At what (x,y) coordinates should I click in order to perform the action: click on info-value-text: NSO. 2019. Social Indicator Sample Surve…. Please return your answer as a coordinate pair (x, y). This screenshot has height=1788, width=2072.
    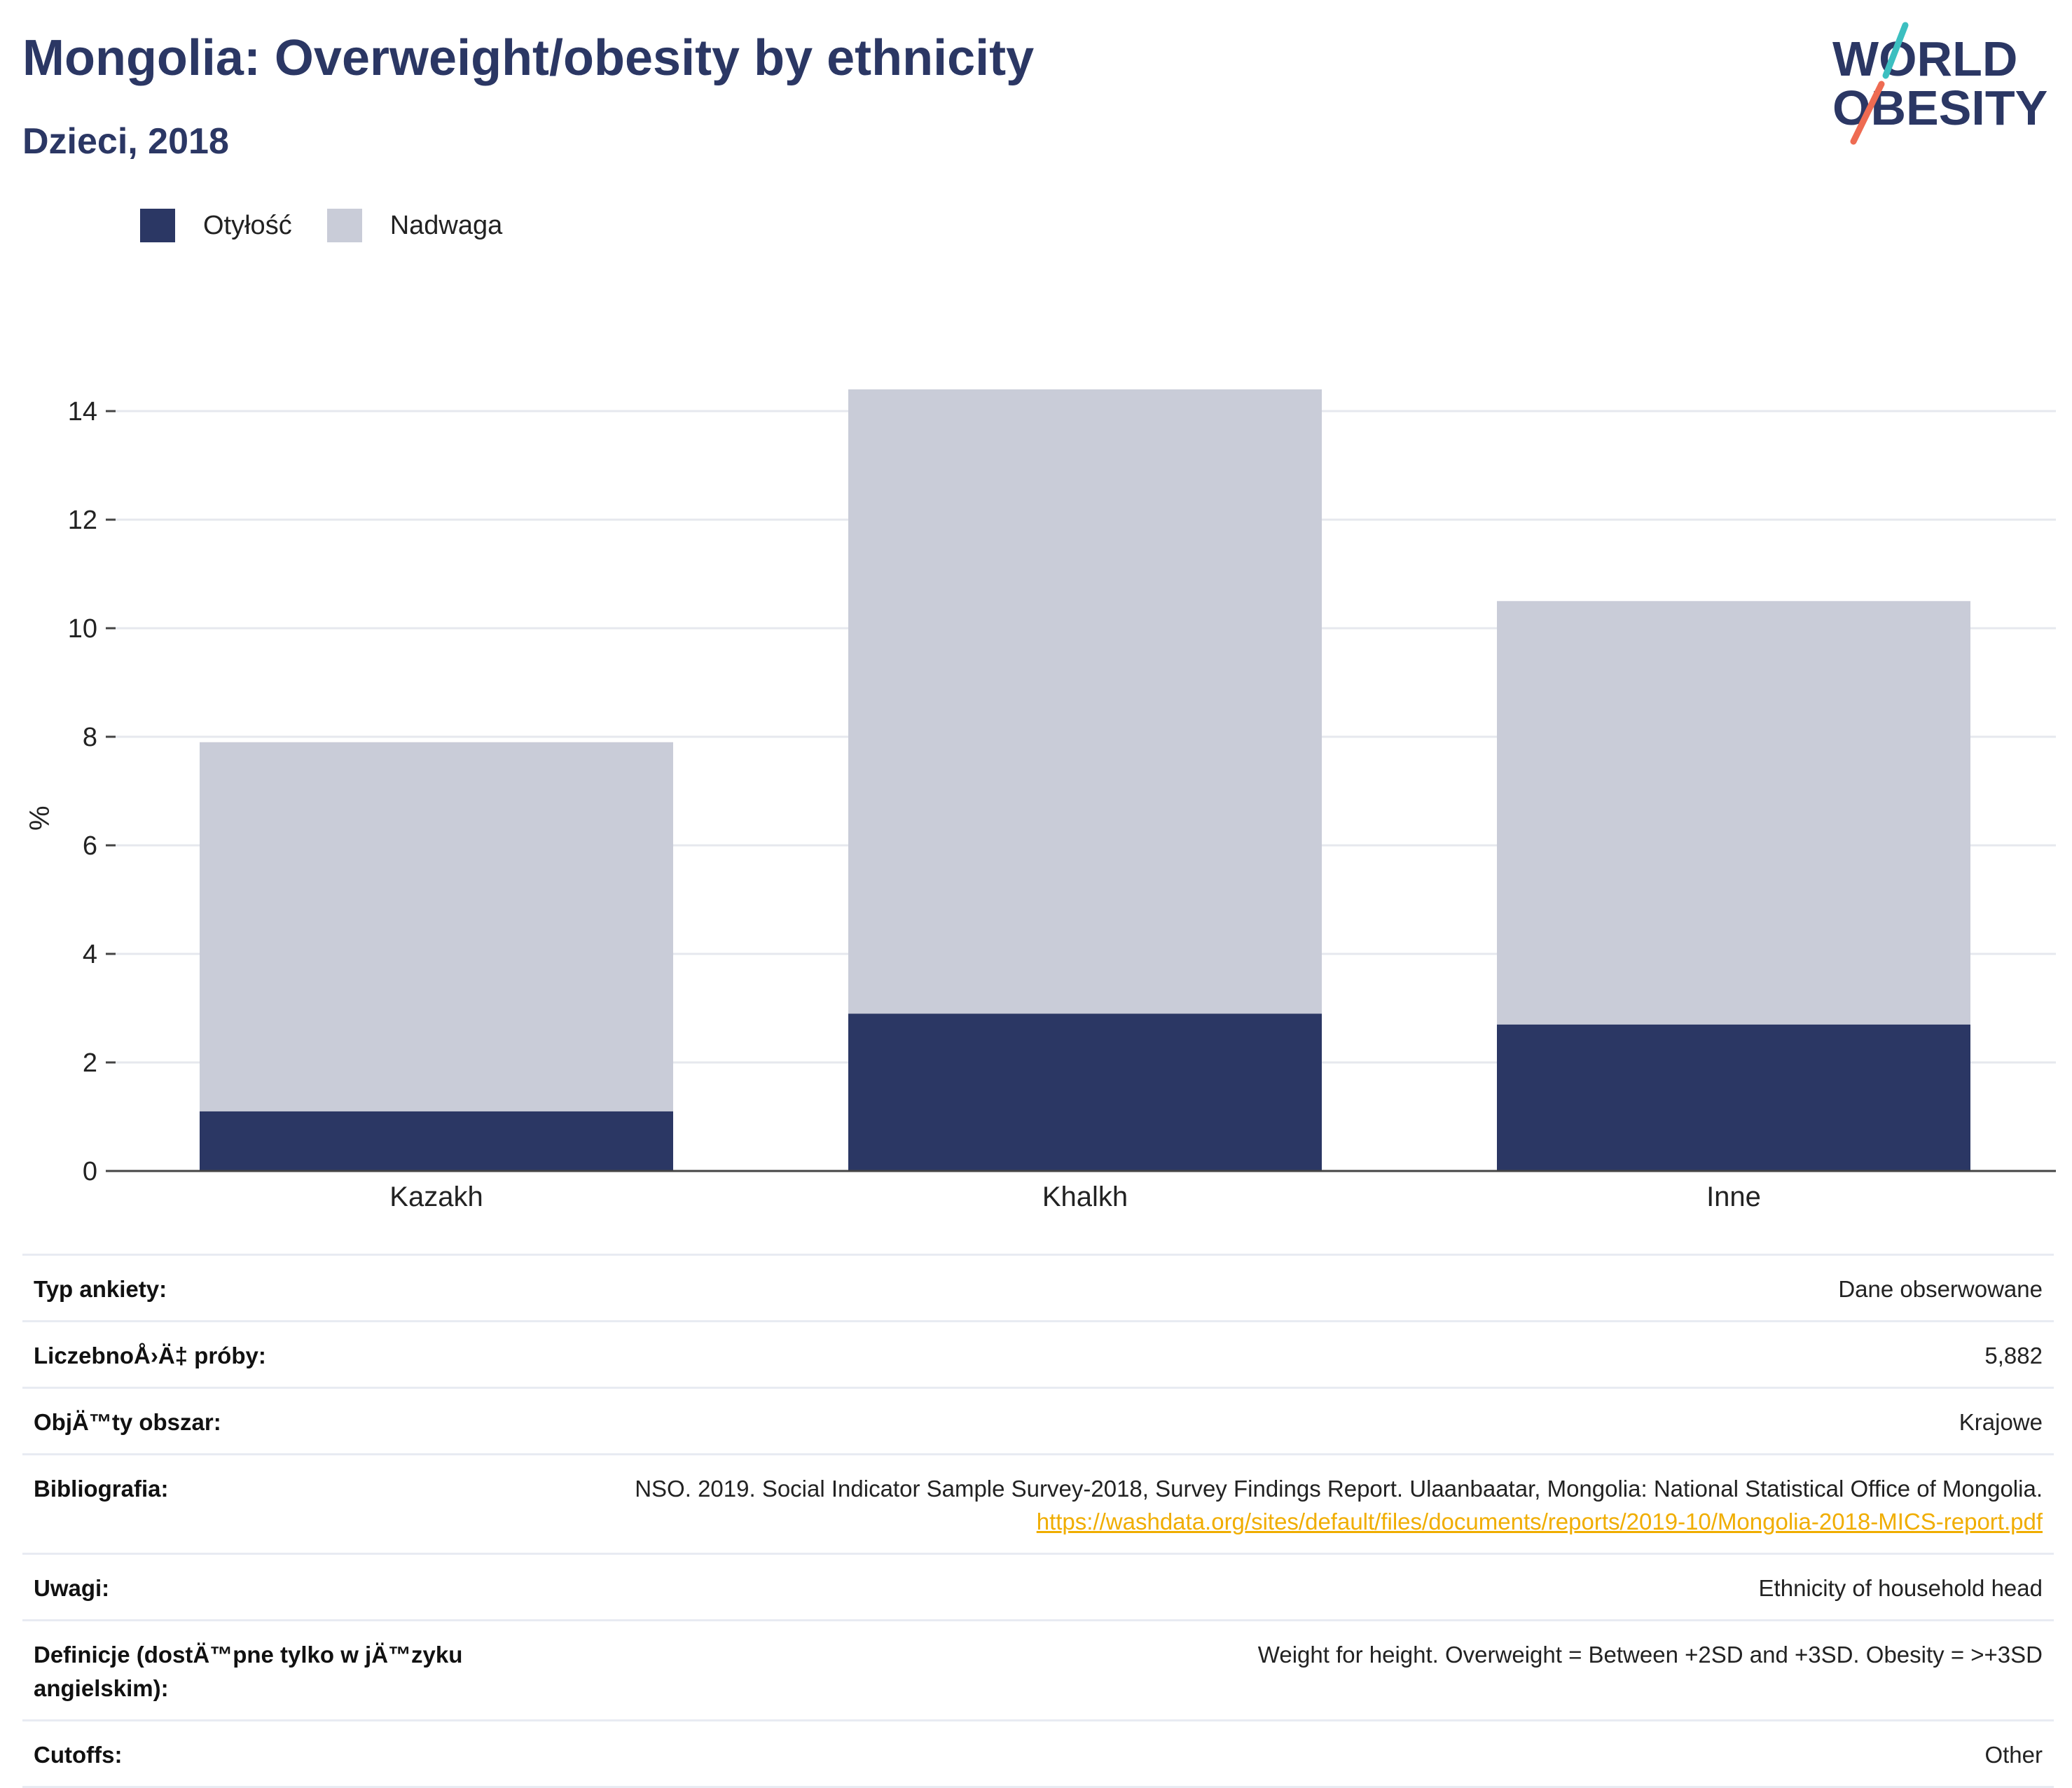
    Looking at the image, I should click on (1339, 1488).